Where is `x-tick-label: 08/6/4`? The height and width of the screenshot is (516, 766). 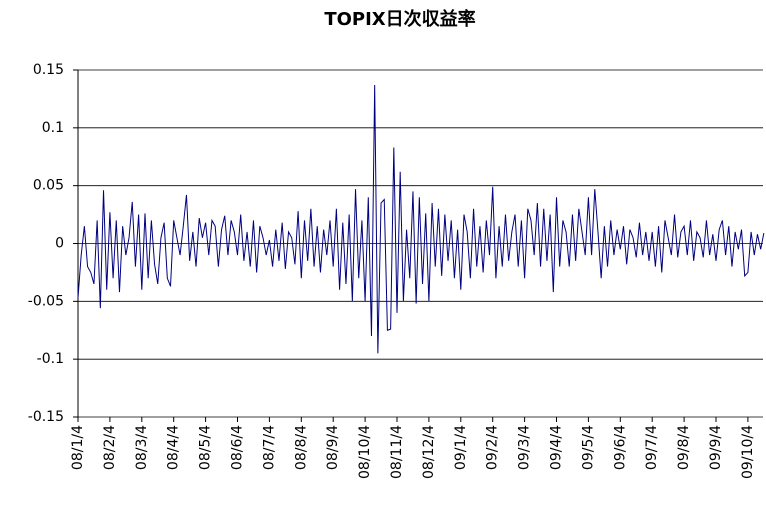 x-tick-label: 08/6/4 is located at coordinates (238, 447).